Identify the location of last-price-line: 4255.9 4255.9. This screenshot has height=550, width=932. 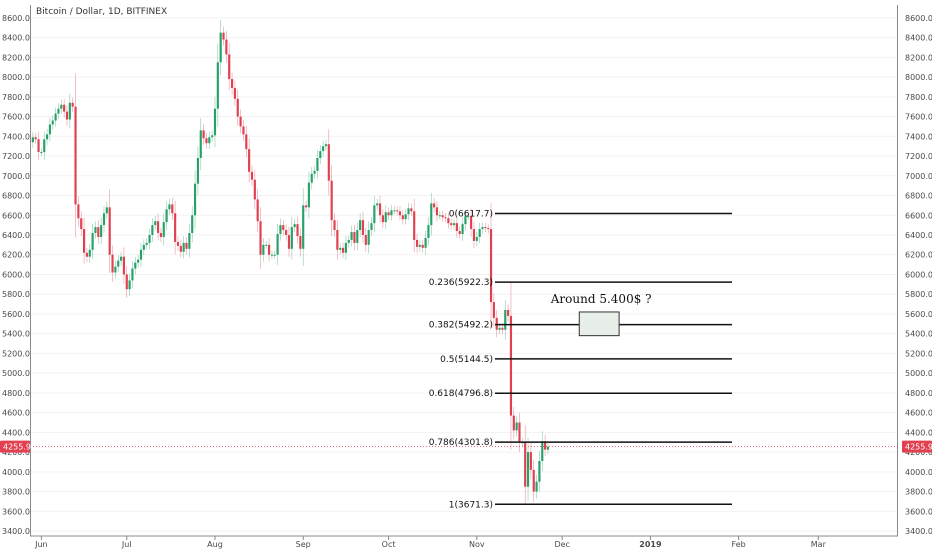
(466, 446).